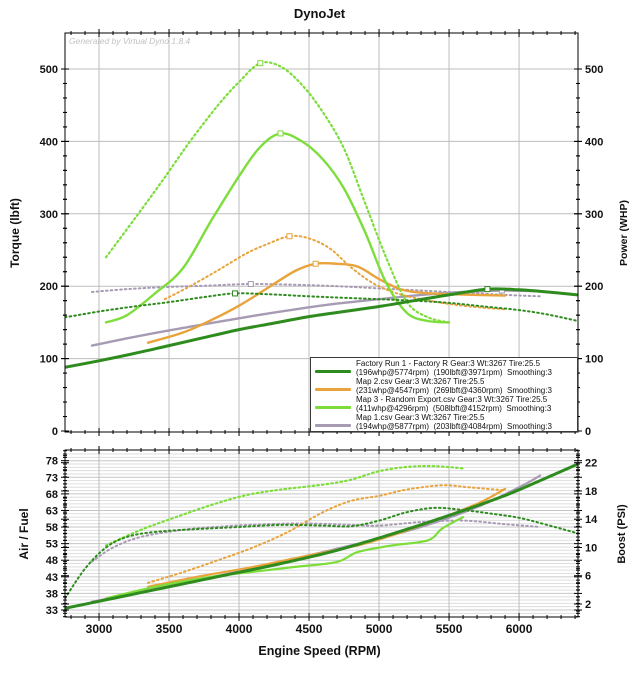 The height and width of the screenshot is (673, 639). I want to click on peak-marker-map2-power, so click(315, 263).